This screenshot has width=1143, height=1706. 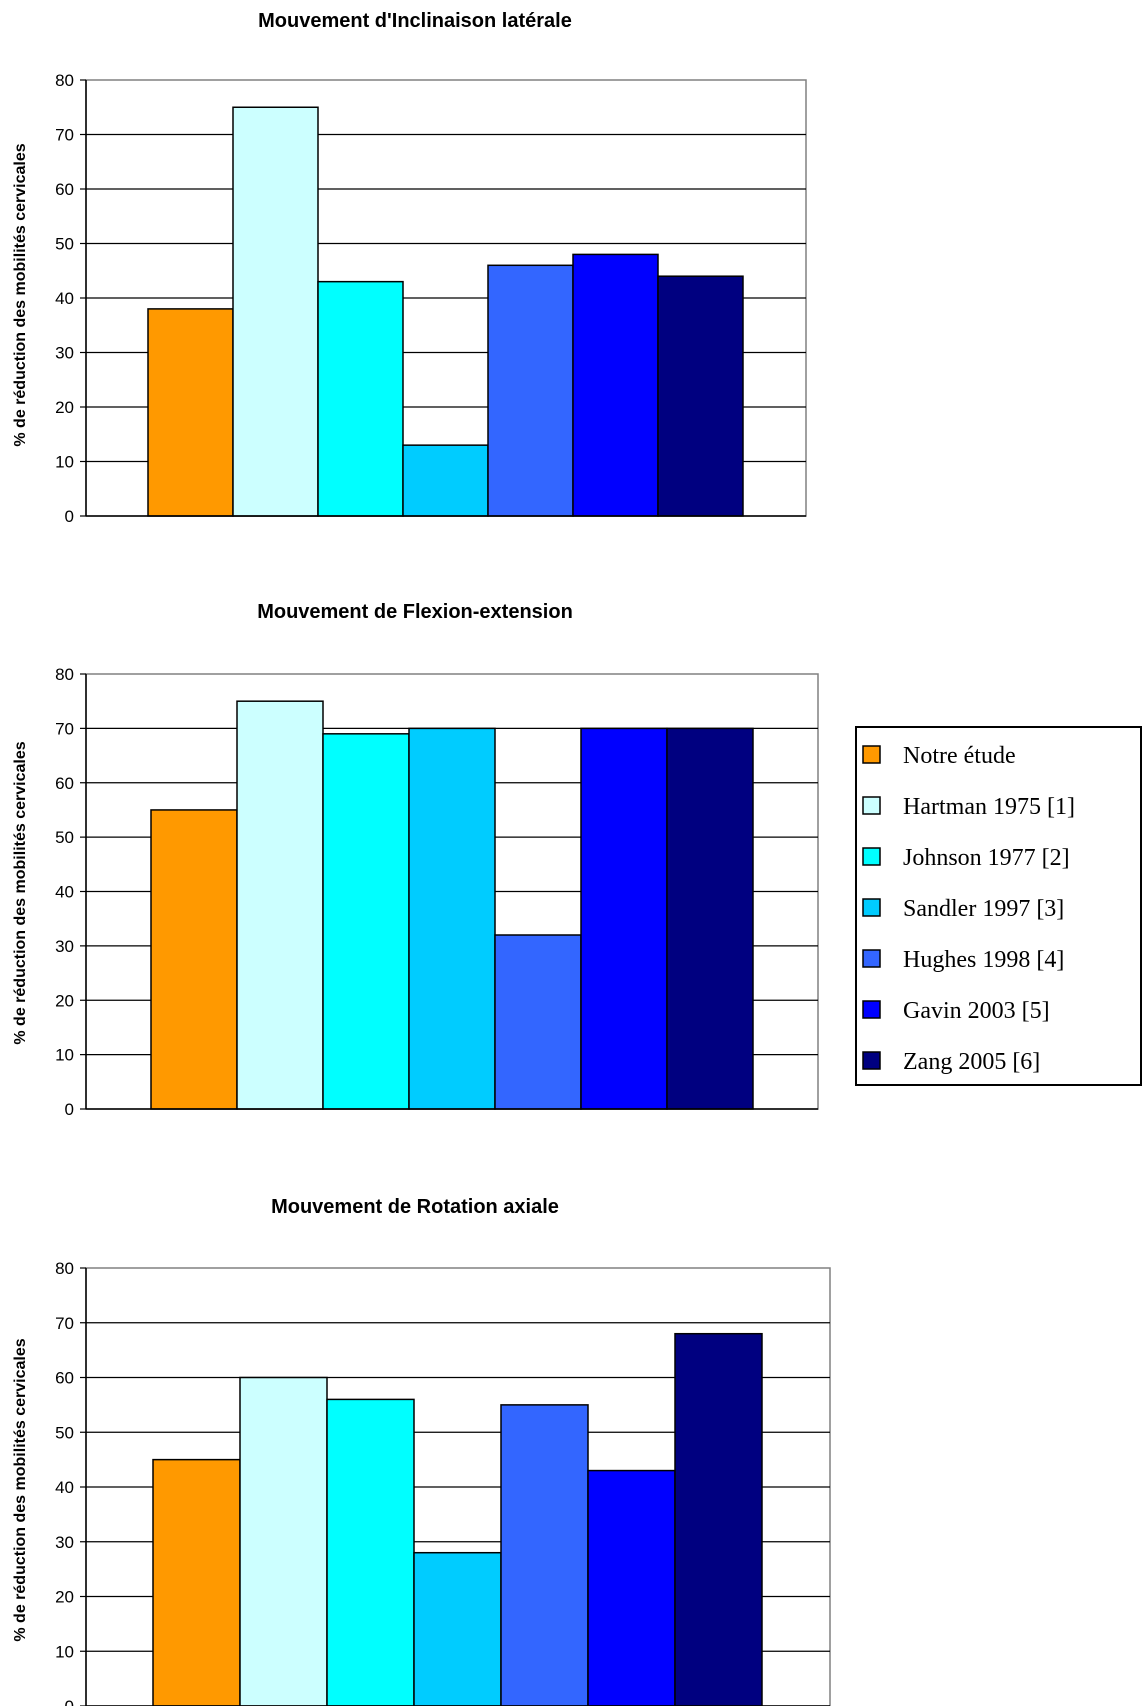 What do you see at coordinates (989, 807) in the screenshot?
I see `legend-label: Hartman 1975 [1]` at bounding box center [989, 807].